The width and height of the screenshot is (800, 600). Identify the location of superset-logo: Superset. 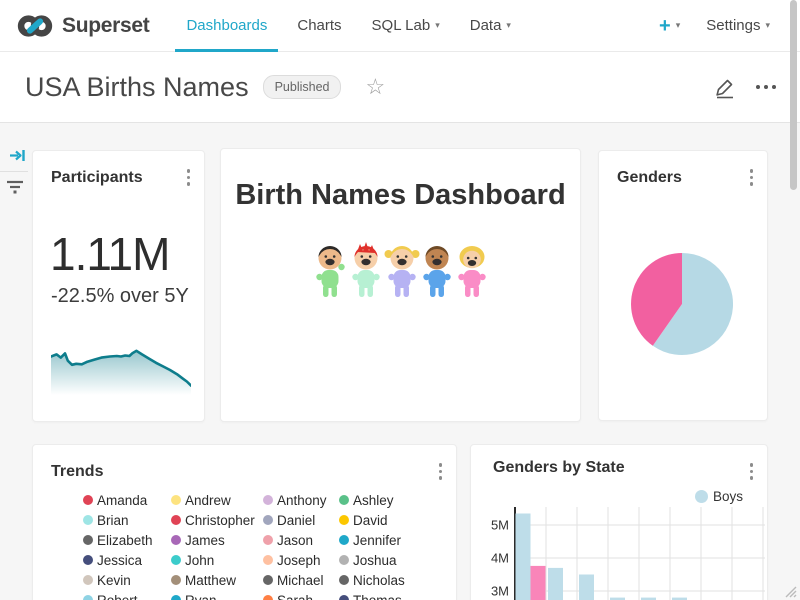
(83, 26).